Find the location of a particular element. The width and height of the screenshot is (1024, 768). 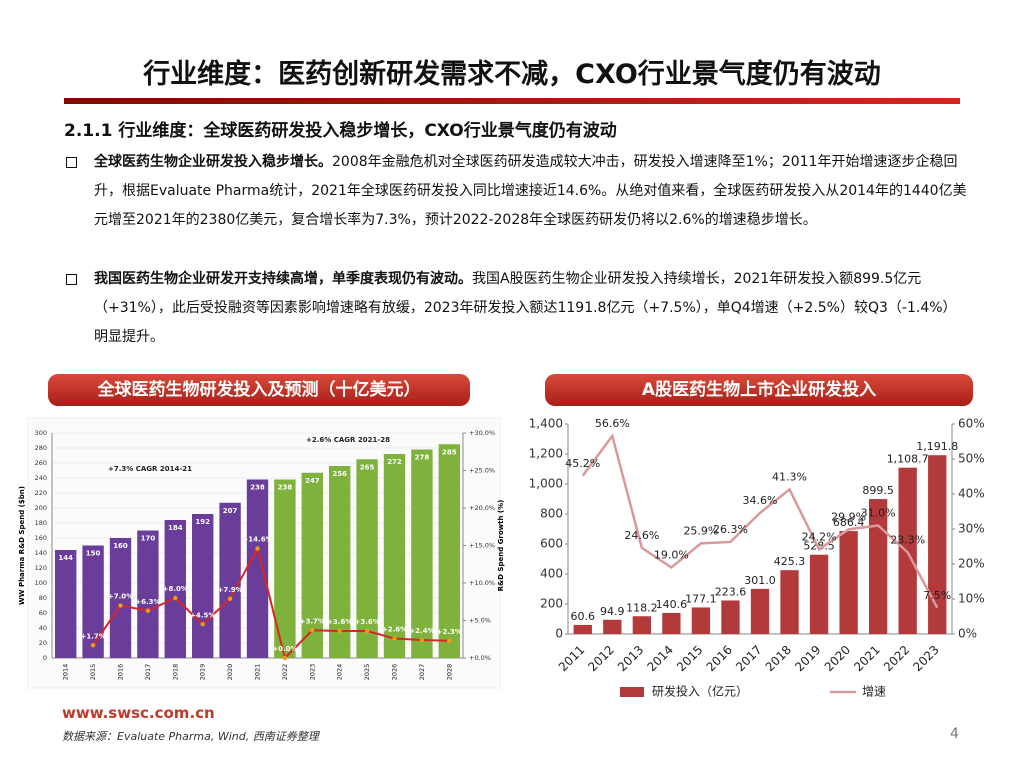

data-label: 144 is located at coordinates (65, 558).